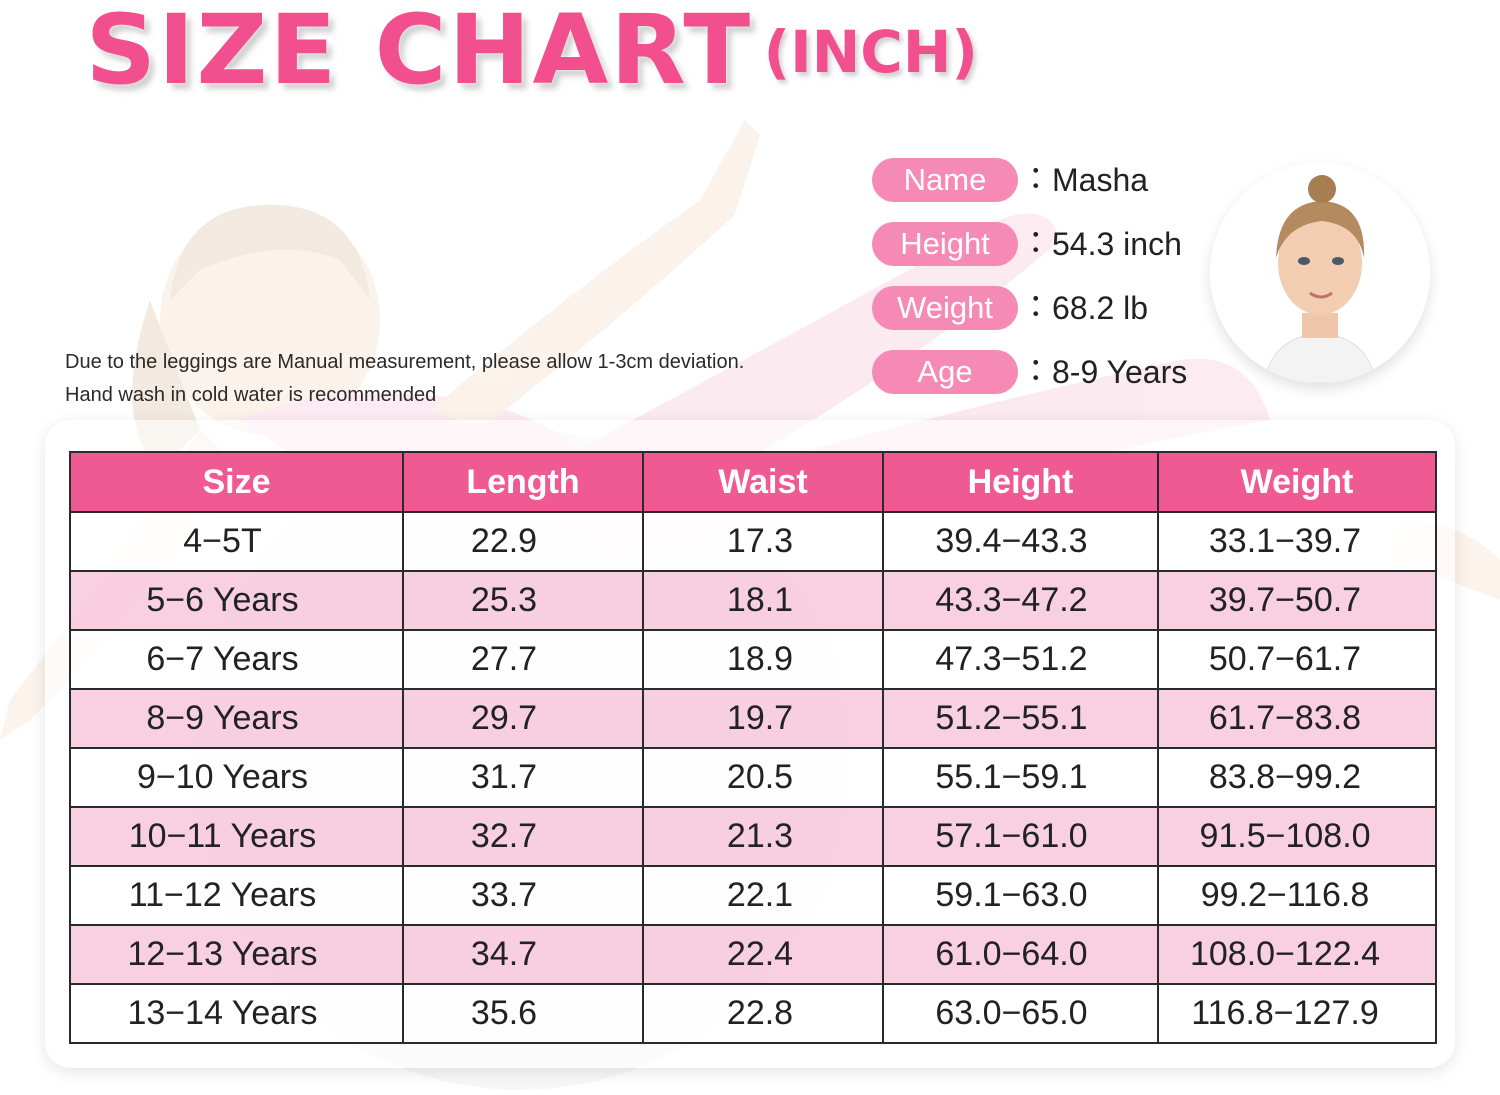  What do you see at coordinates (763, 482) in the screenshot?
I see `header-waist: Waist` at bounding box center [763, 482].